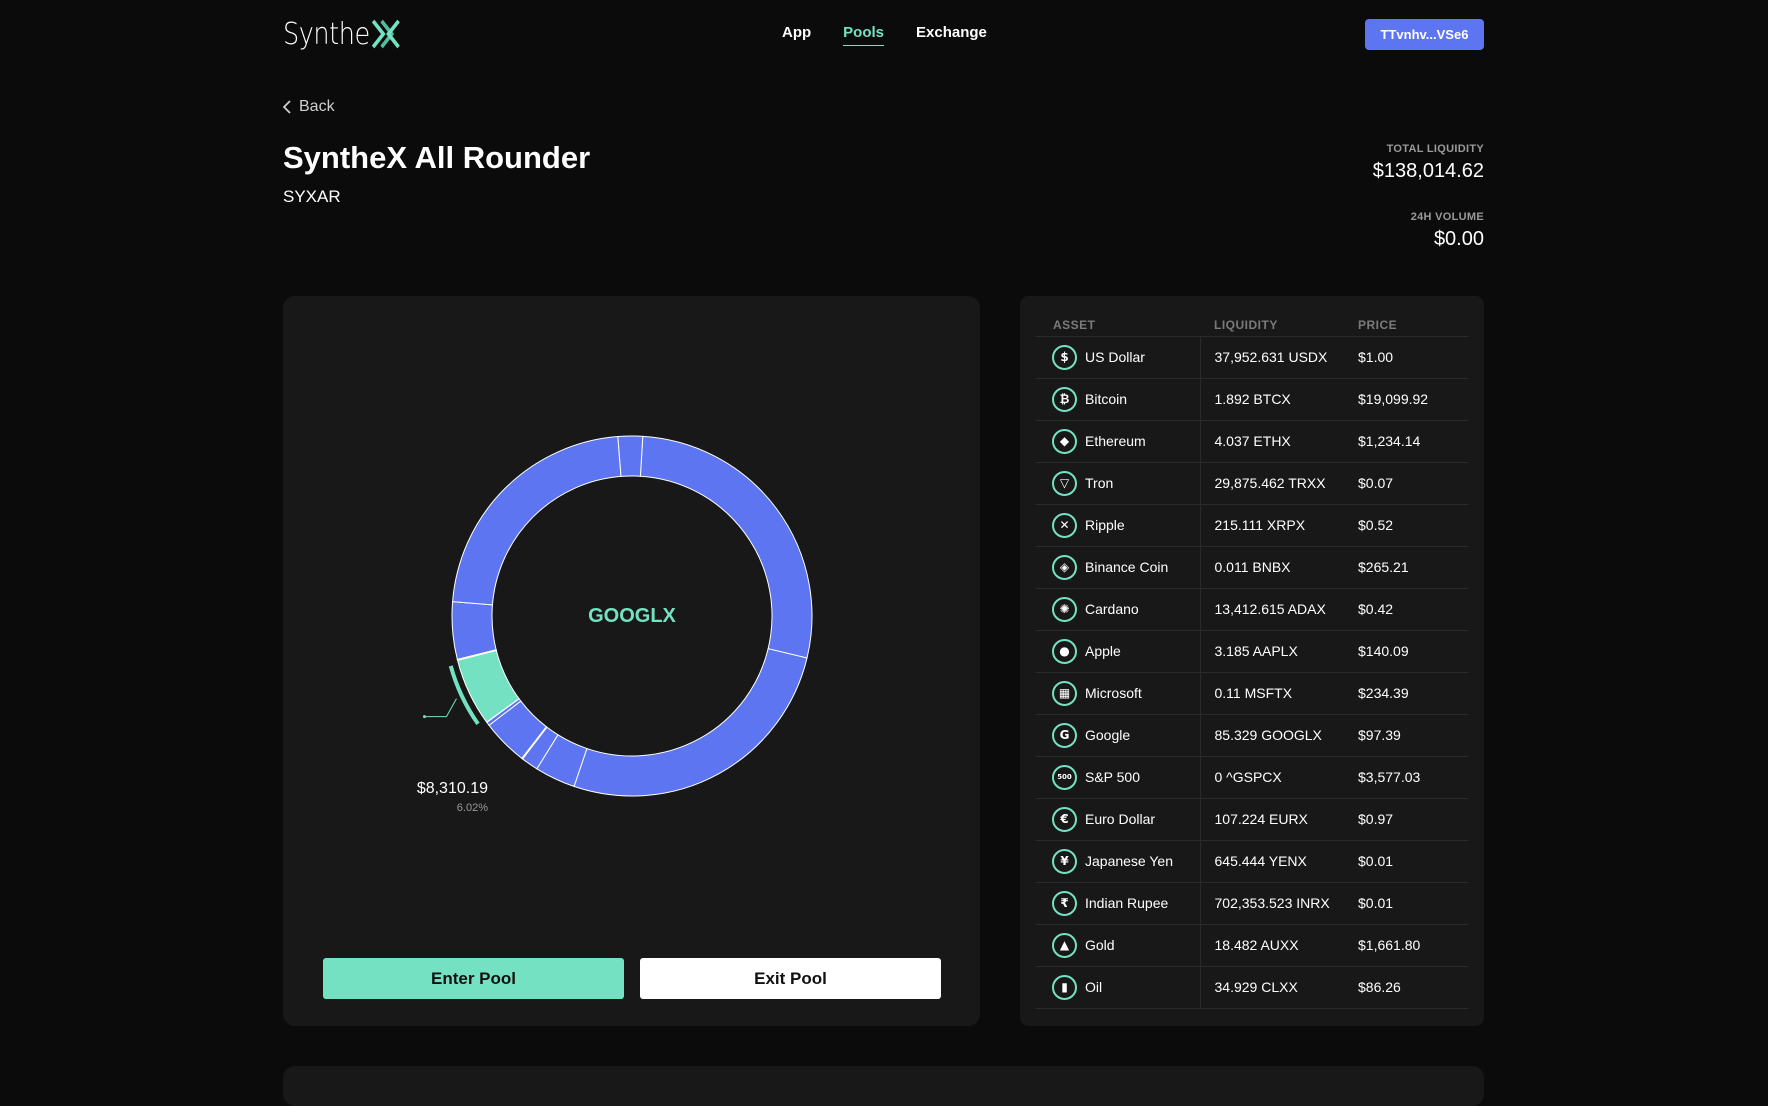 This screenshot has width=1768, height=1106. I want to click on asset-name: Gold, so click(1100, 945).